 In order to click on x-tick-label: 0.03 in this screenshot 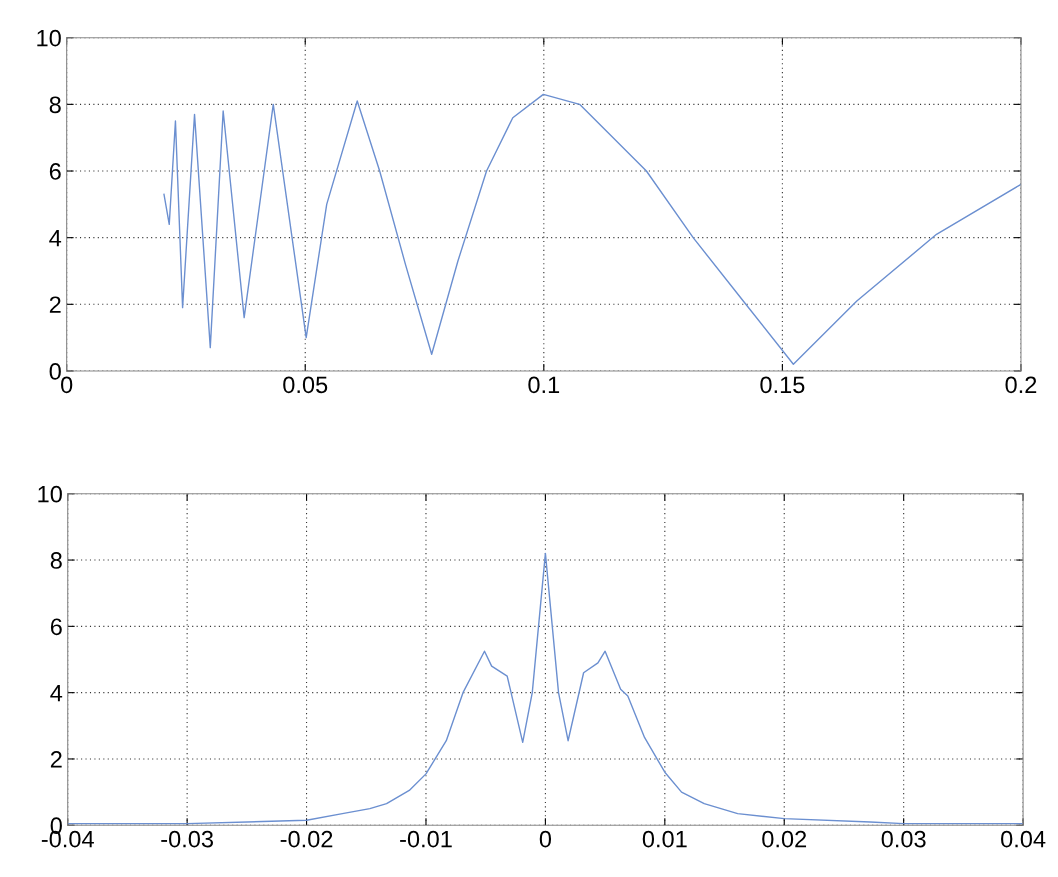, I will do `click(903, 839)`.